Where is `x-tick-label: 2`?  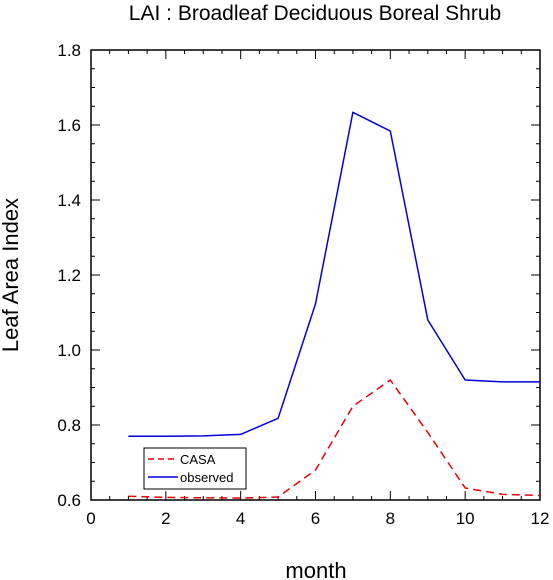 x-tick-label: 2 is located at coordinates (165, 518).